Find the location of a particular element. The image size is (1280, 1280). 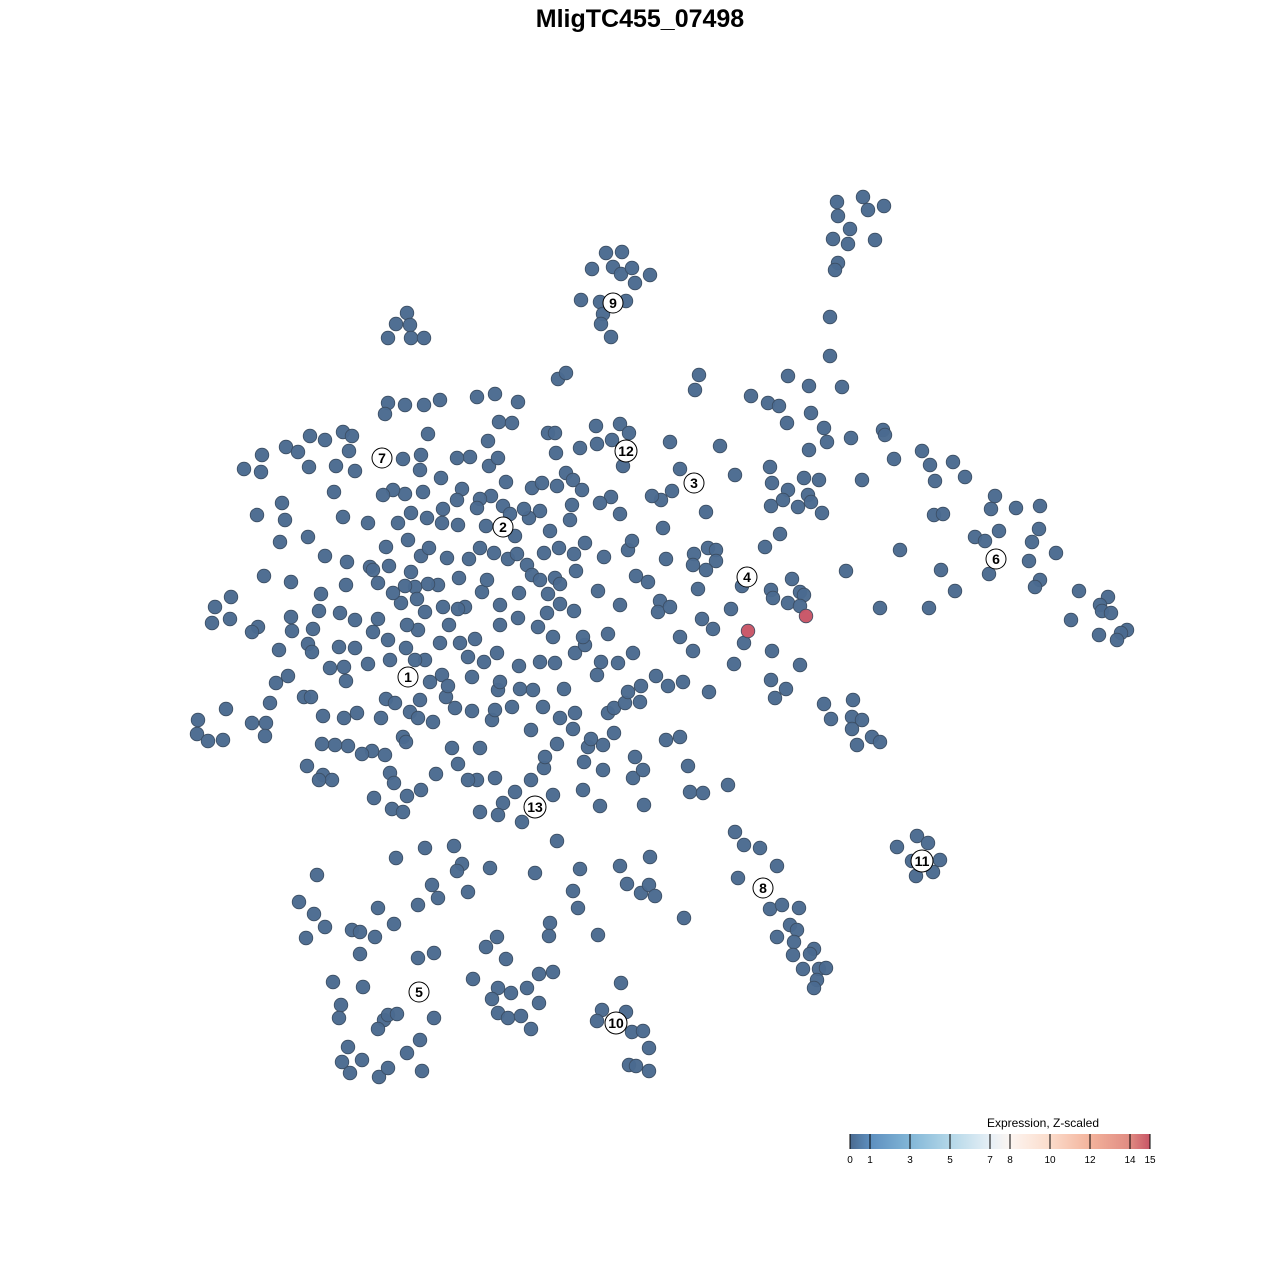

cluster-label-13: 13 is located at coordinates (535, 807).